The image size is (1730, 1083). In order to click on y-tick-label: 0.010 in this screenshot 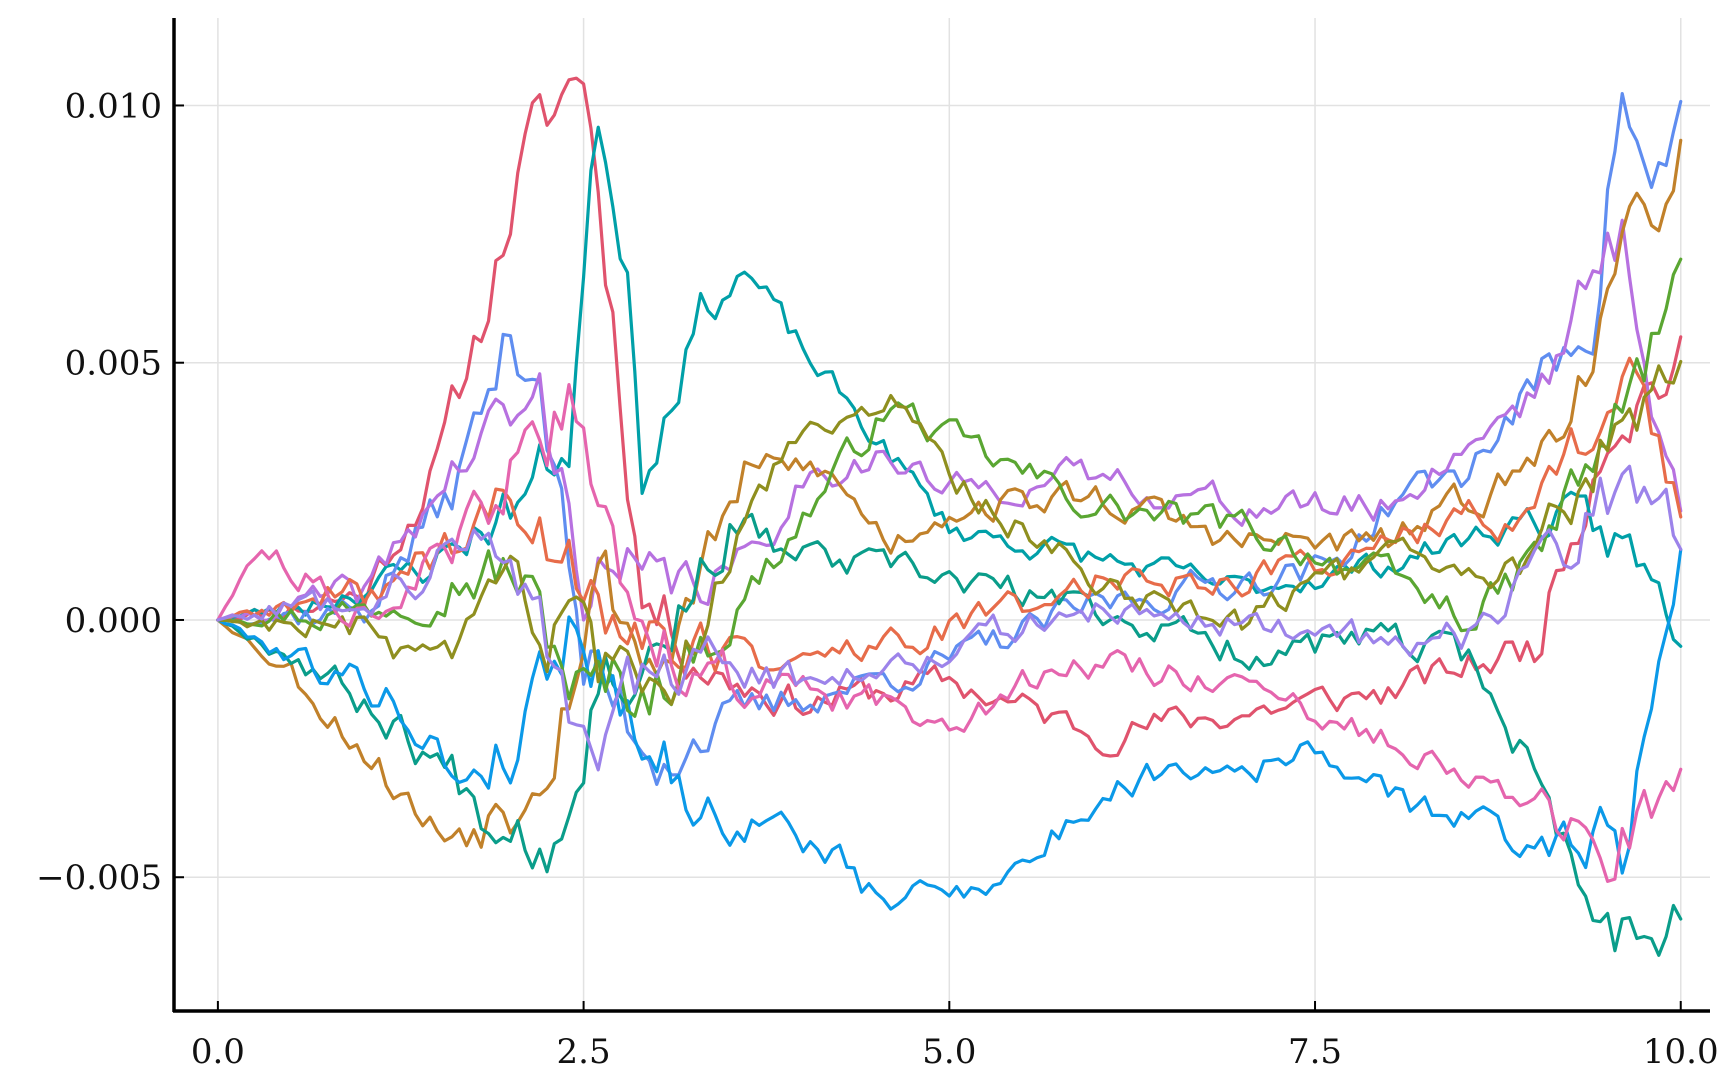, I will do `click(113, 106)`.